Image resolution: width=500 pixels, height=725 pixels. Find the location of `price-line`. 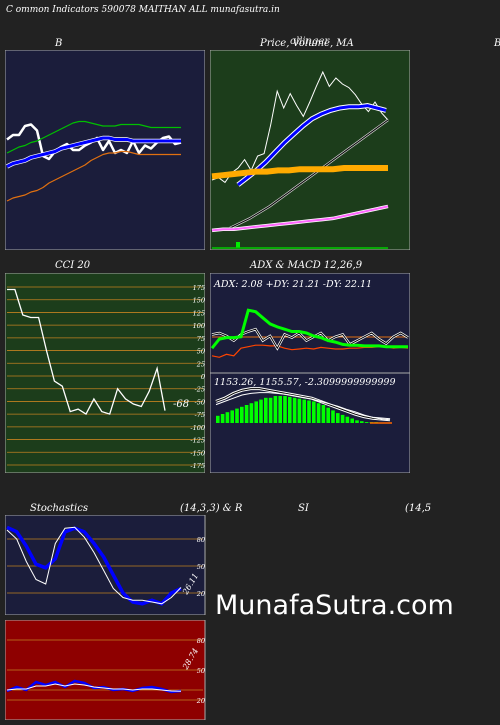

price-line is located at coordinates (300, 127).